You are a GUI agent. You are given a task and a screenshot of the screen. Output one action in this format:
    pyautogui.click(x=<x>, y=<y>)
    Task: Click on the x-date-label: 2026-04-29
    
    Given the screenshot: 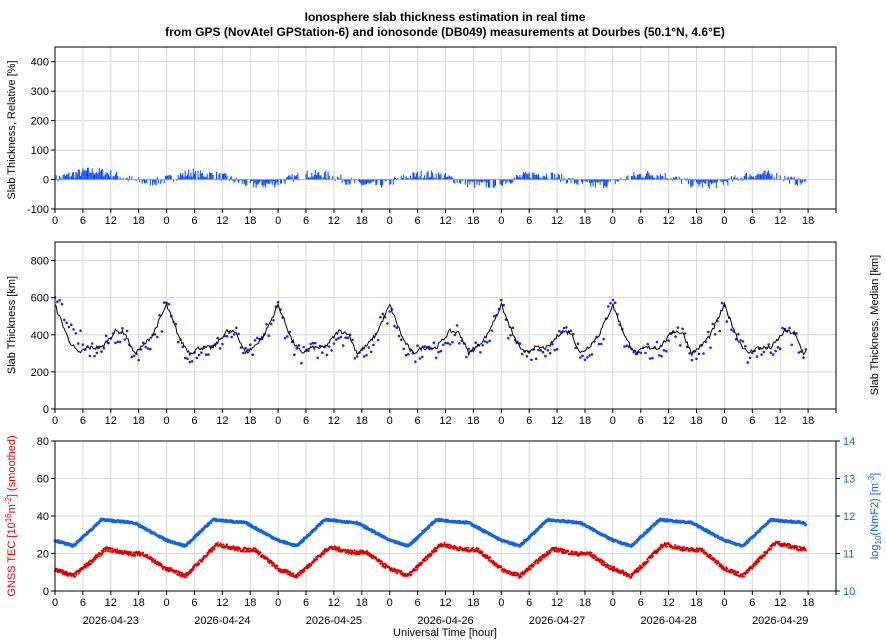 What is the action you would take?
    pyautogui.click(x=780, y=621)
    